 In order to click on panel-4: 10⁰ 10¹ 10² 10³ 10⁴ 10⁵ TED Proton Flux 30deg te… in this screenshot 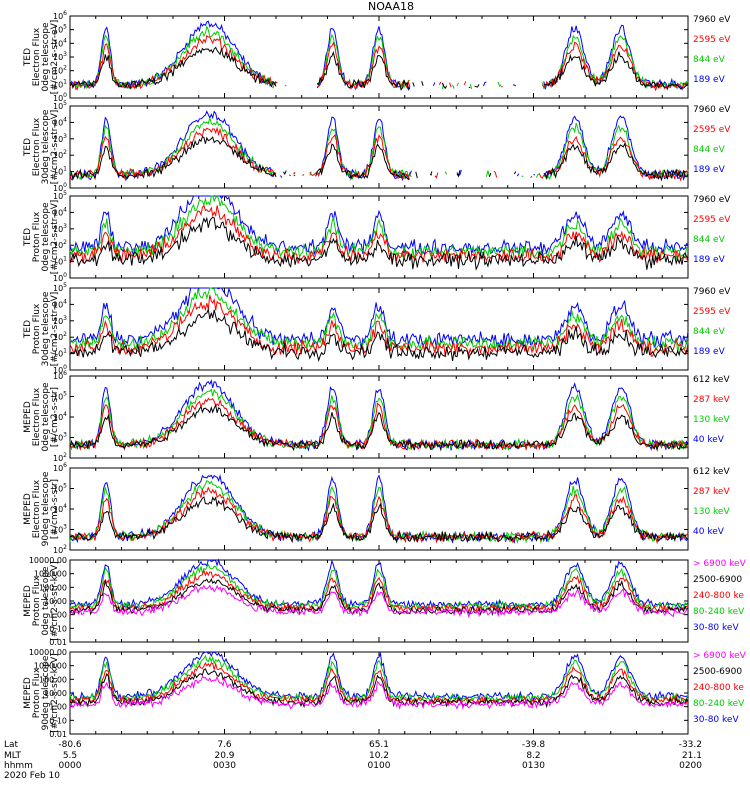, I will do `click(377, 328)`.